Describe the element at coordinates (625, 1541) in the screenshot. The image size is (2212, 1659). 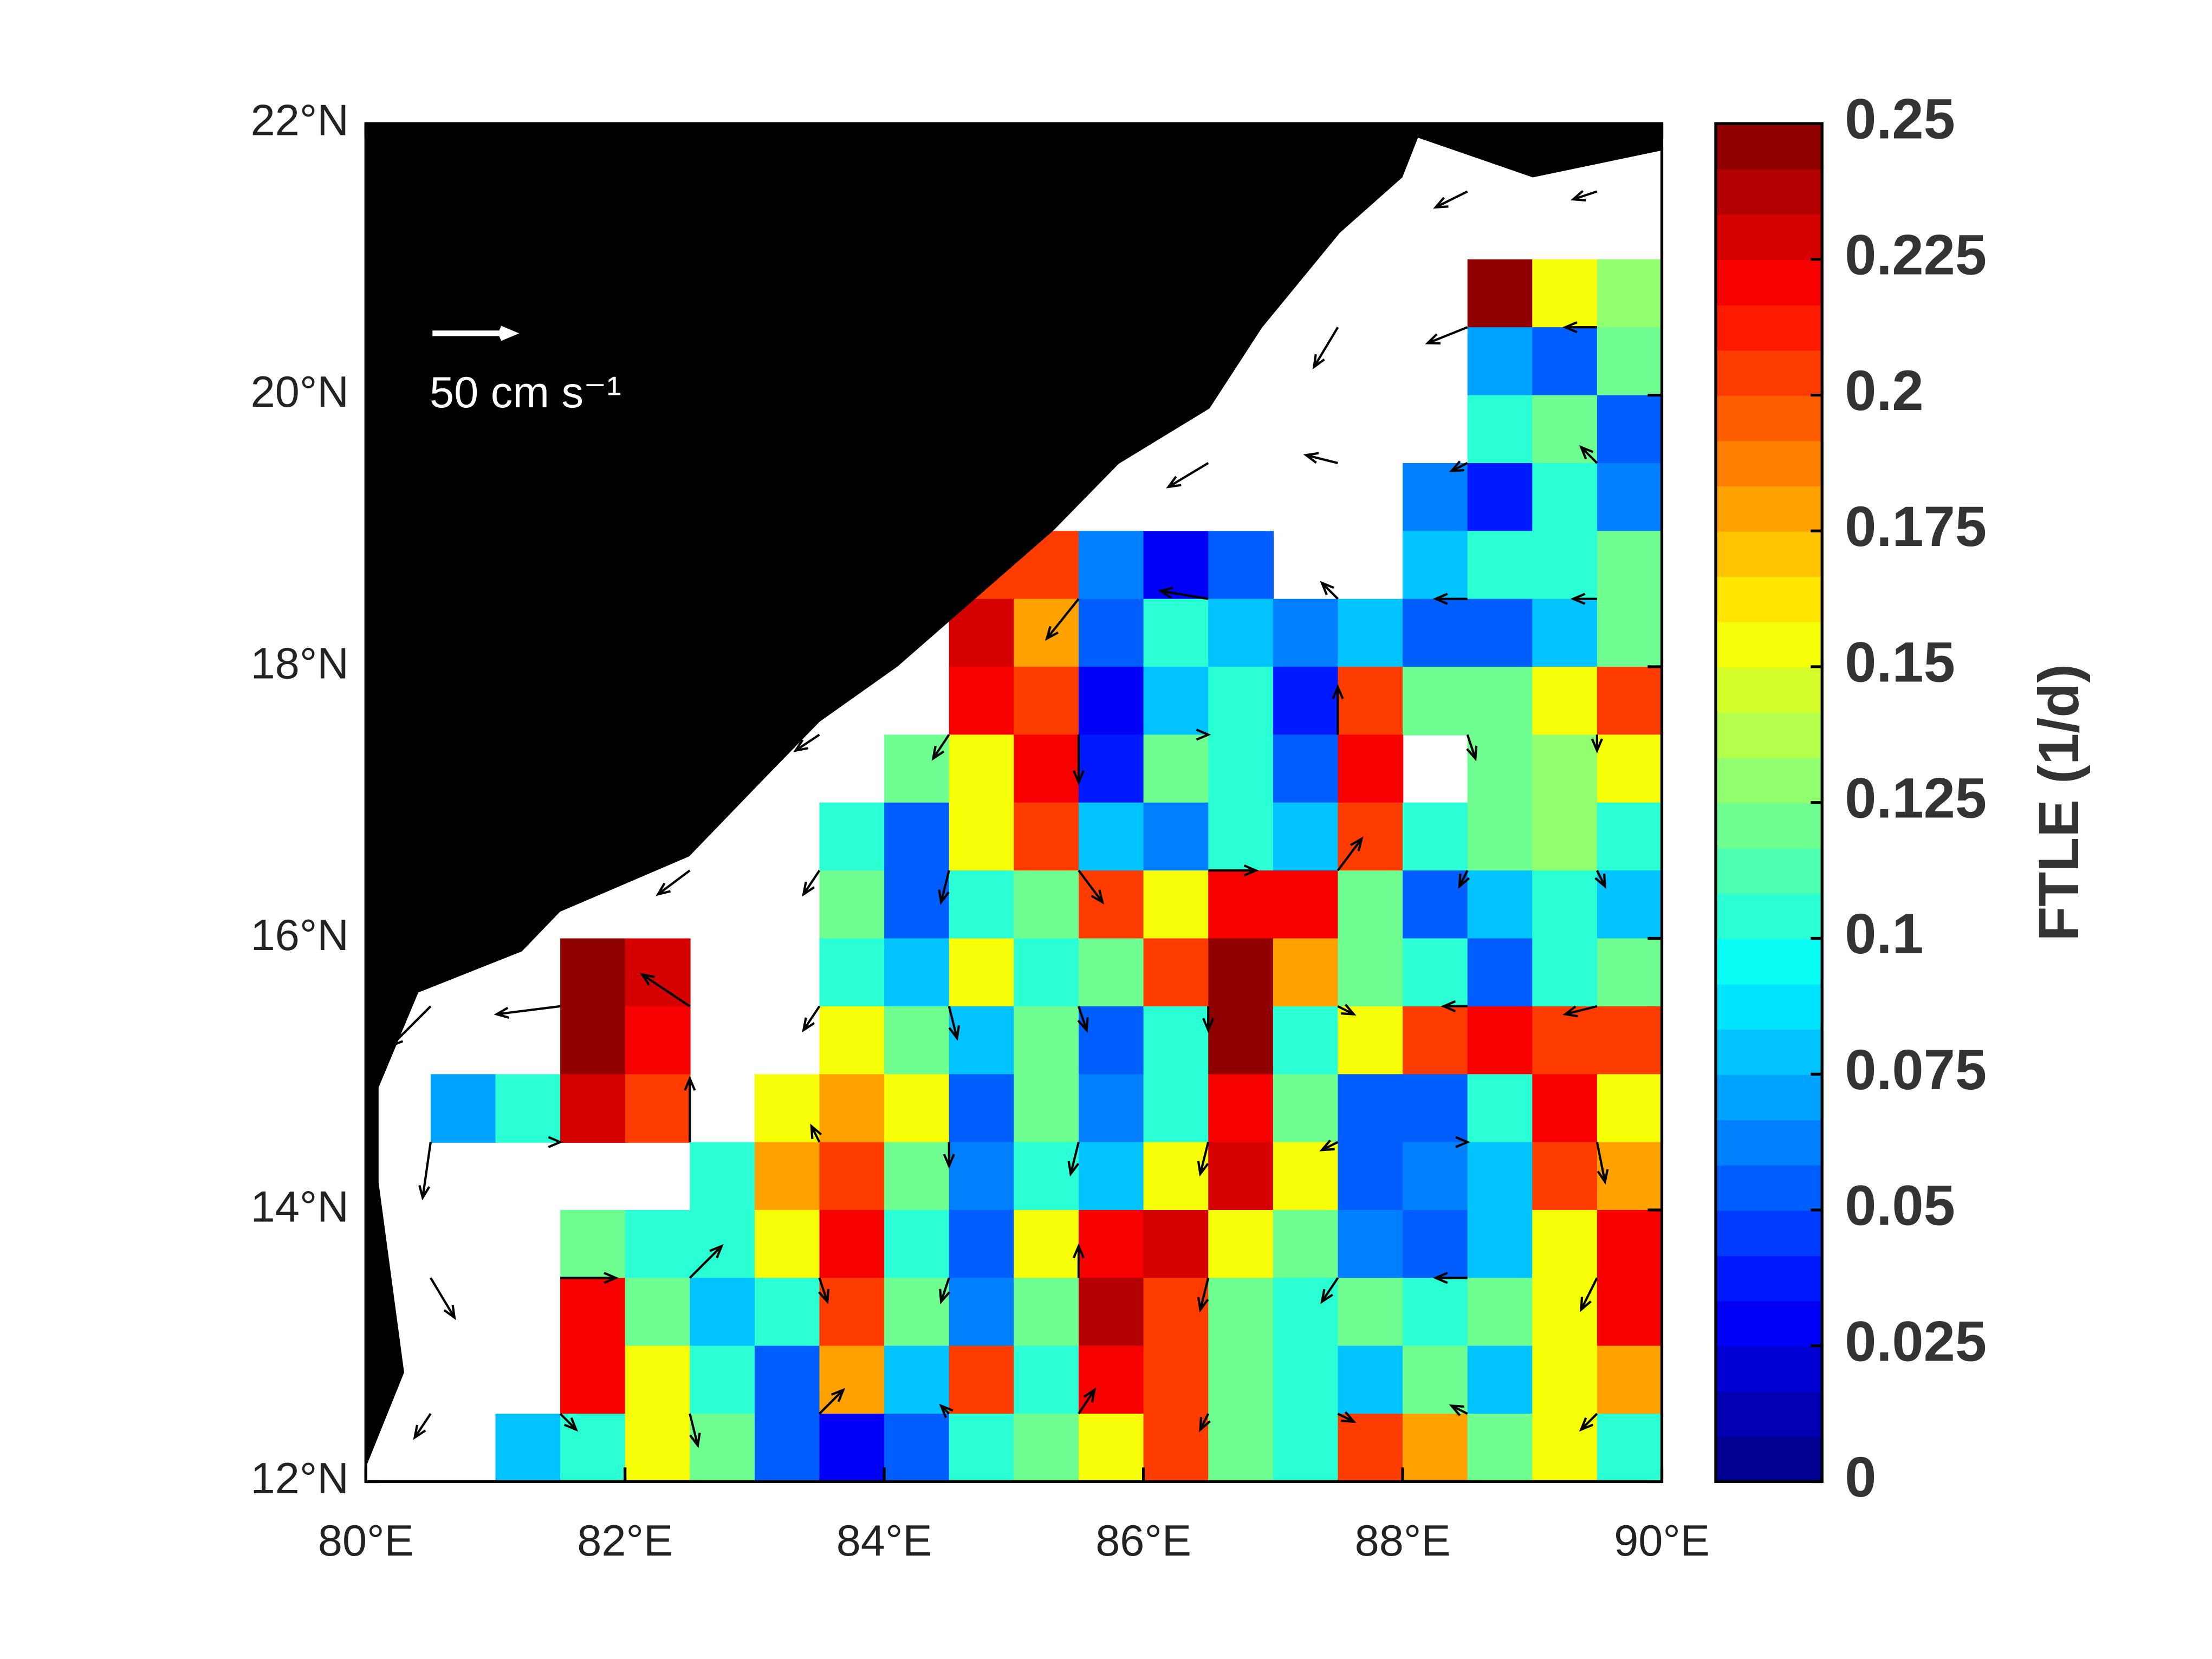
I see `x-tick-label: 82°E` at that location.